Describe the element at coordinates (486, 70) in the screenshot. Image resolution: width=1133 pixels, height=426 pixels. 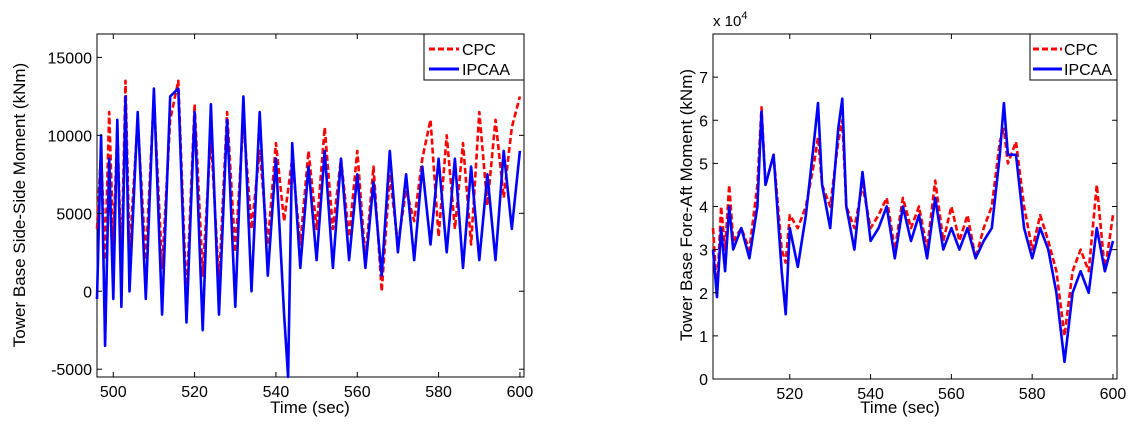
I see `legend-ipcaa-label-left: IPCAA` at that location.